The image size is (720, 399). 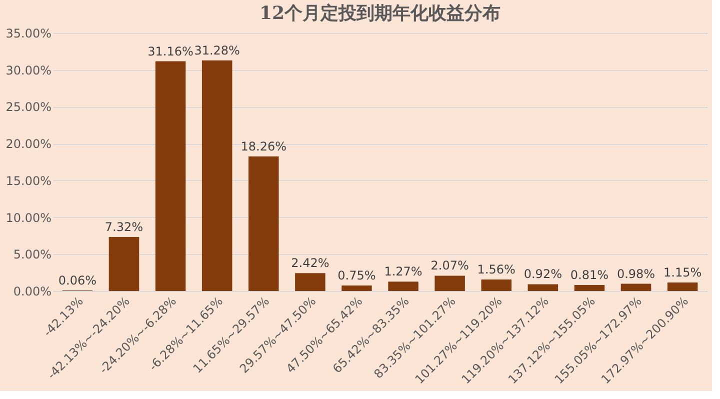 What do you see at coordinates (29, 70) in the screenshot?
I see `y-tick-label: 30.00%` at bounding box center [29, 70].